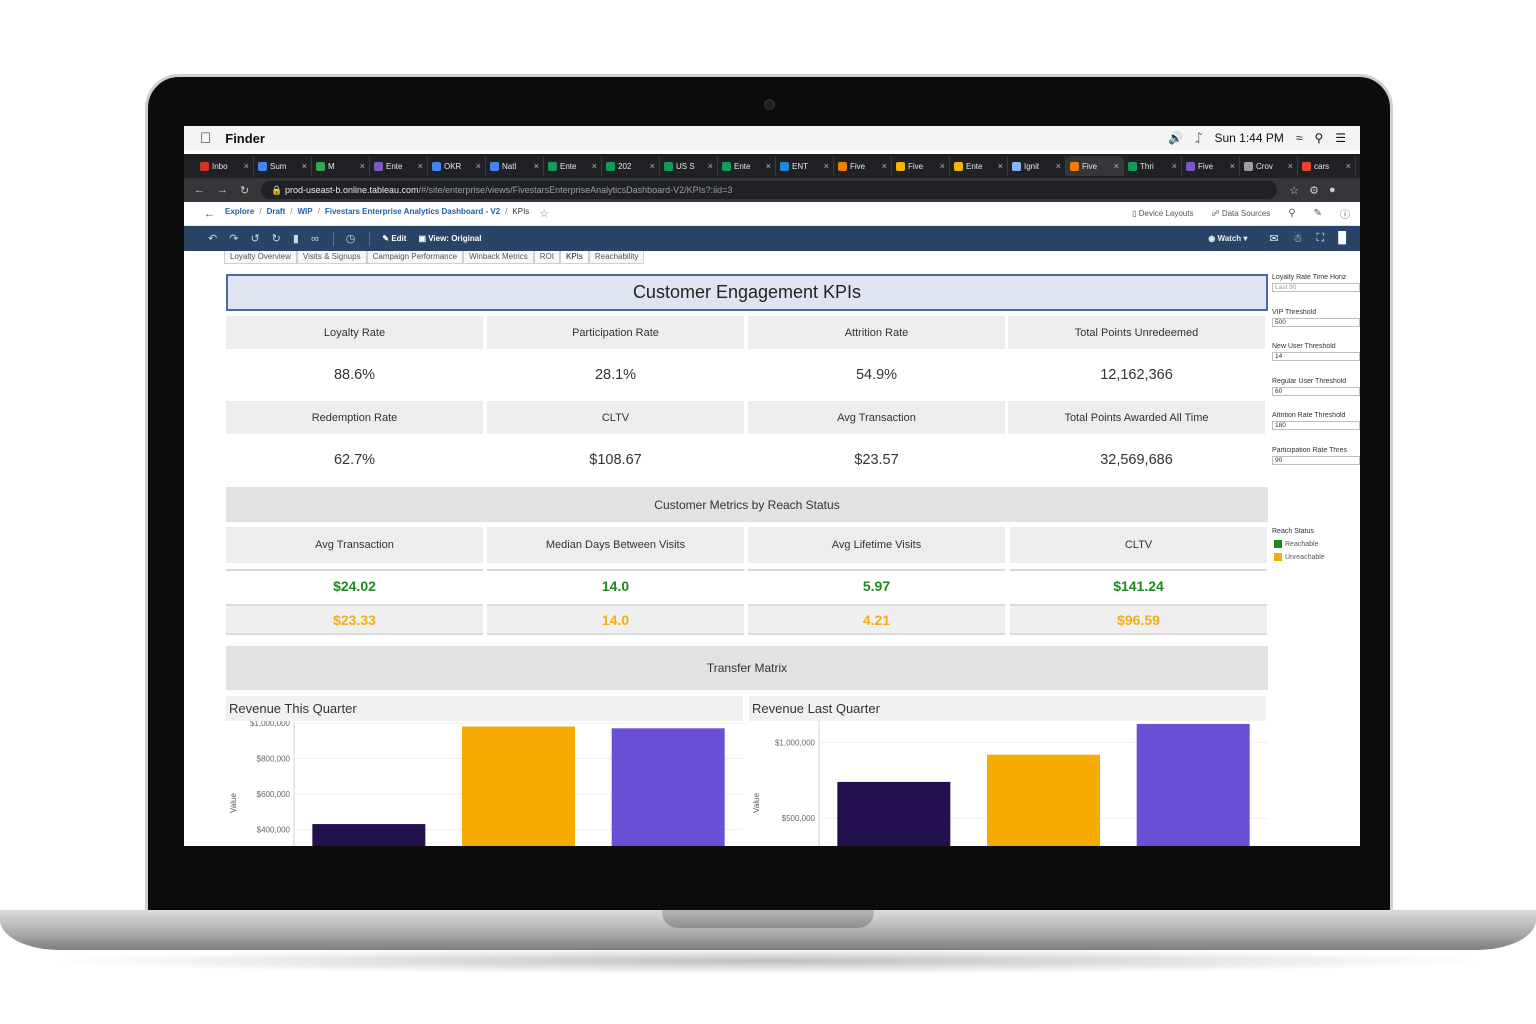 The height and width of the screenshot is (1024, 1536). Describe the element at coordinates (1332, 189) in the screenshot. I see `profile-avatar: ●` at that location.